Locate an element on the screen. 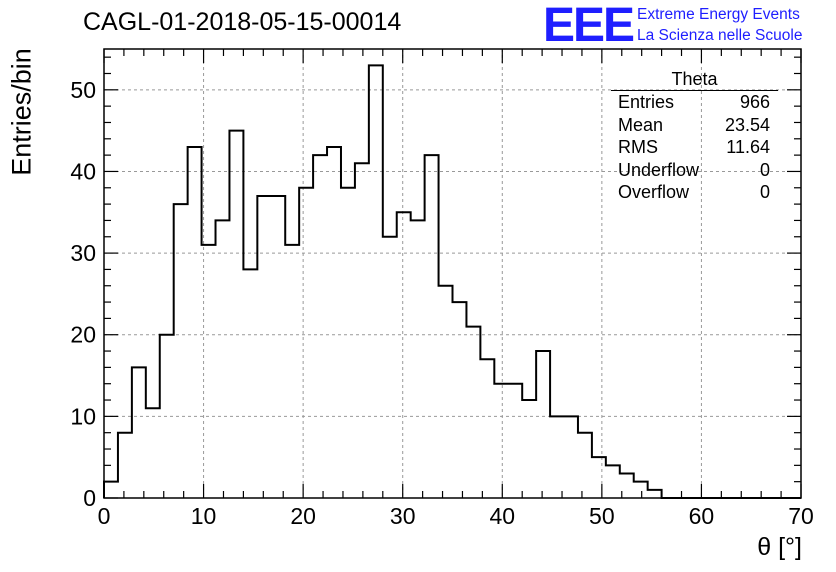  eee-logo: EEE is located at coordinates (589, 26).